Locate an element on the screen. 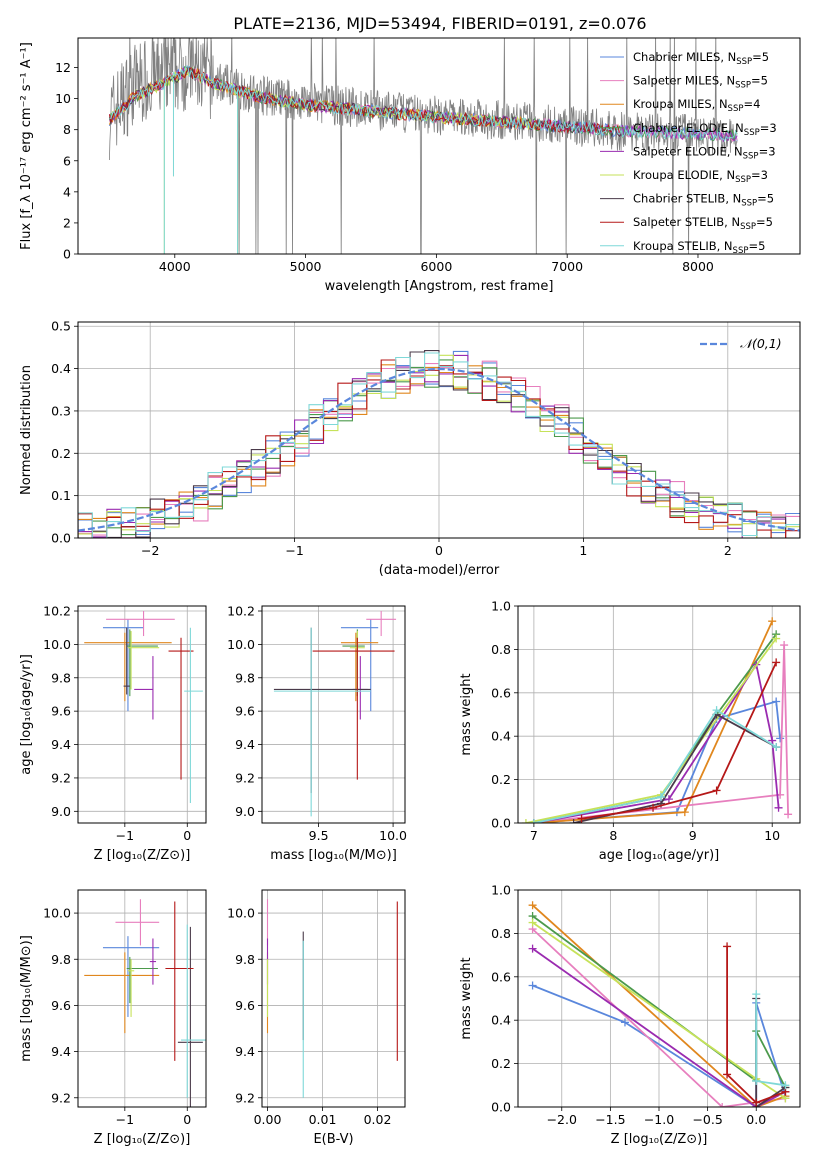 This screenshot has width=819, height=1170. y-tick-label: 10.2 is located at coordinates (241, 611).